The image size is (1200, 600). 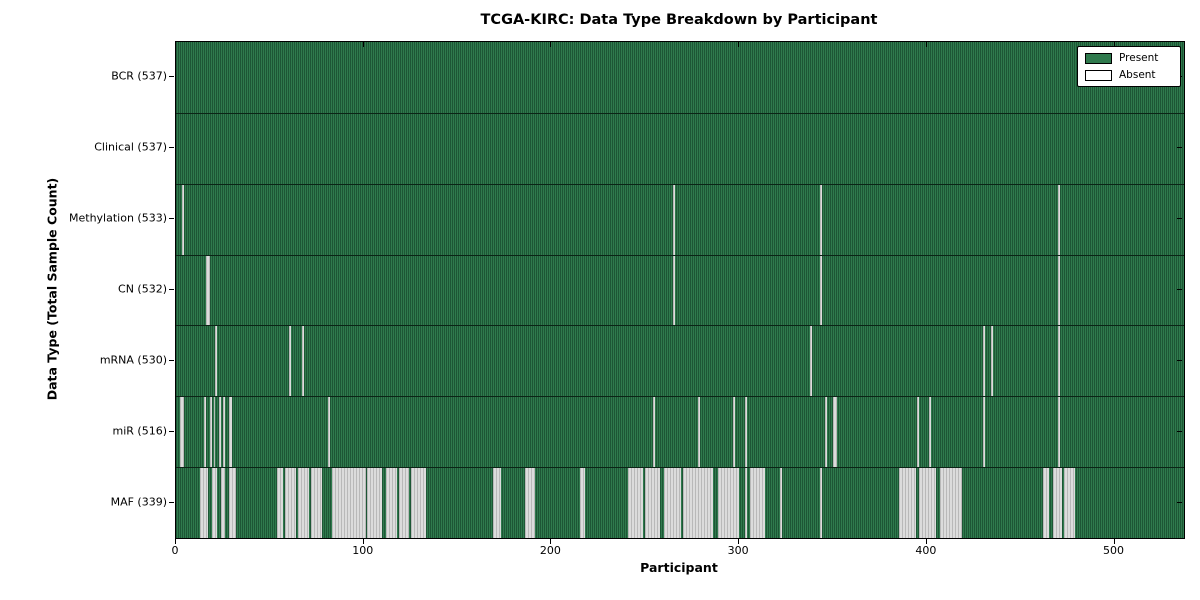 I want to click on legend-label-present: Present, so click(x=1139, y=58).